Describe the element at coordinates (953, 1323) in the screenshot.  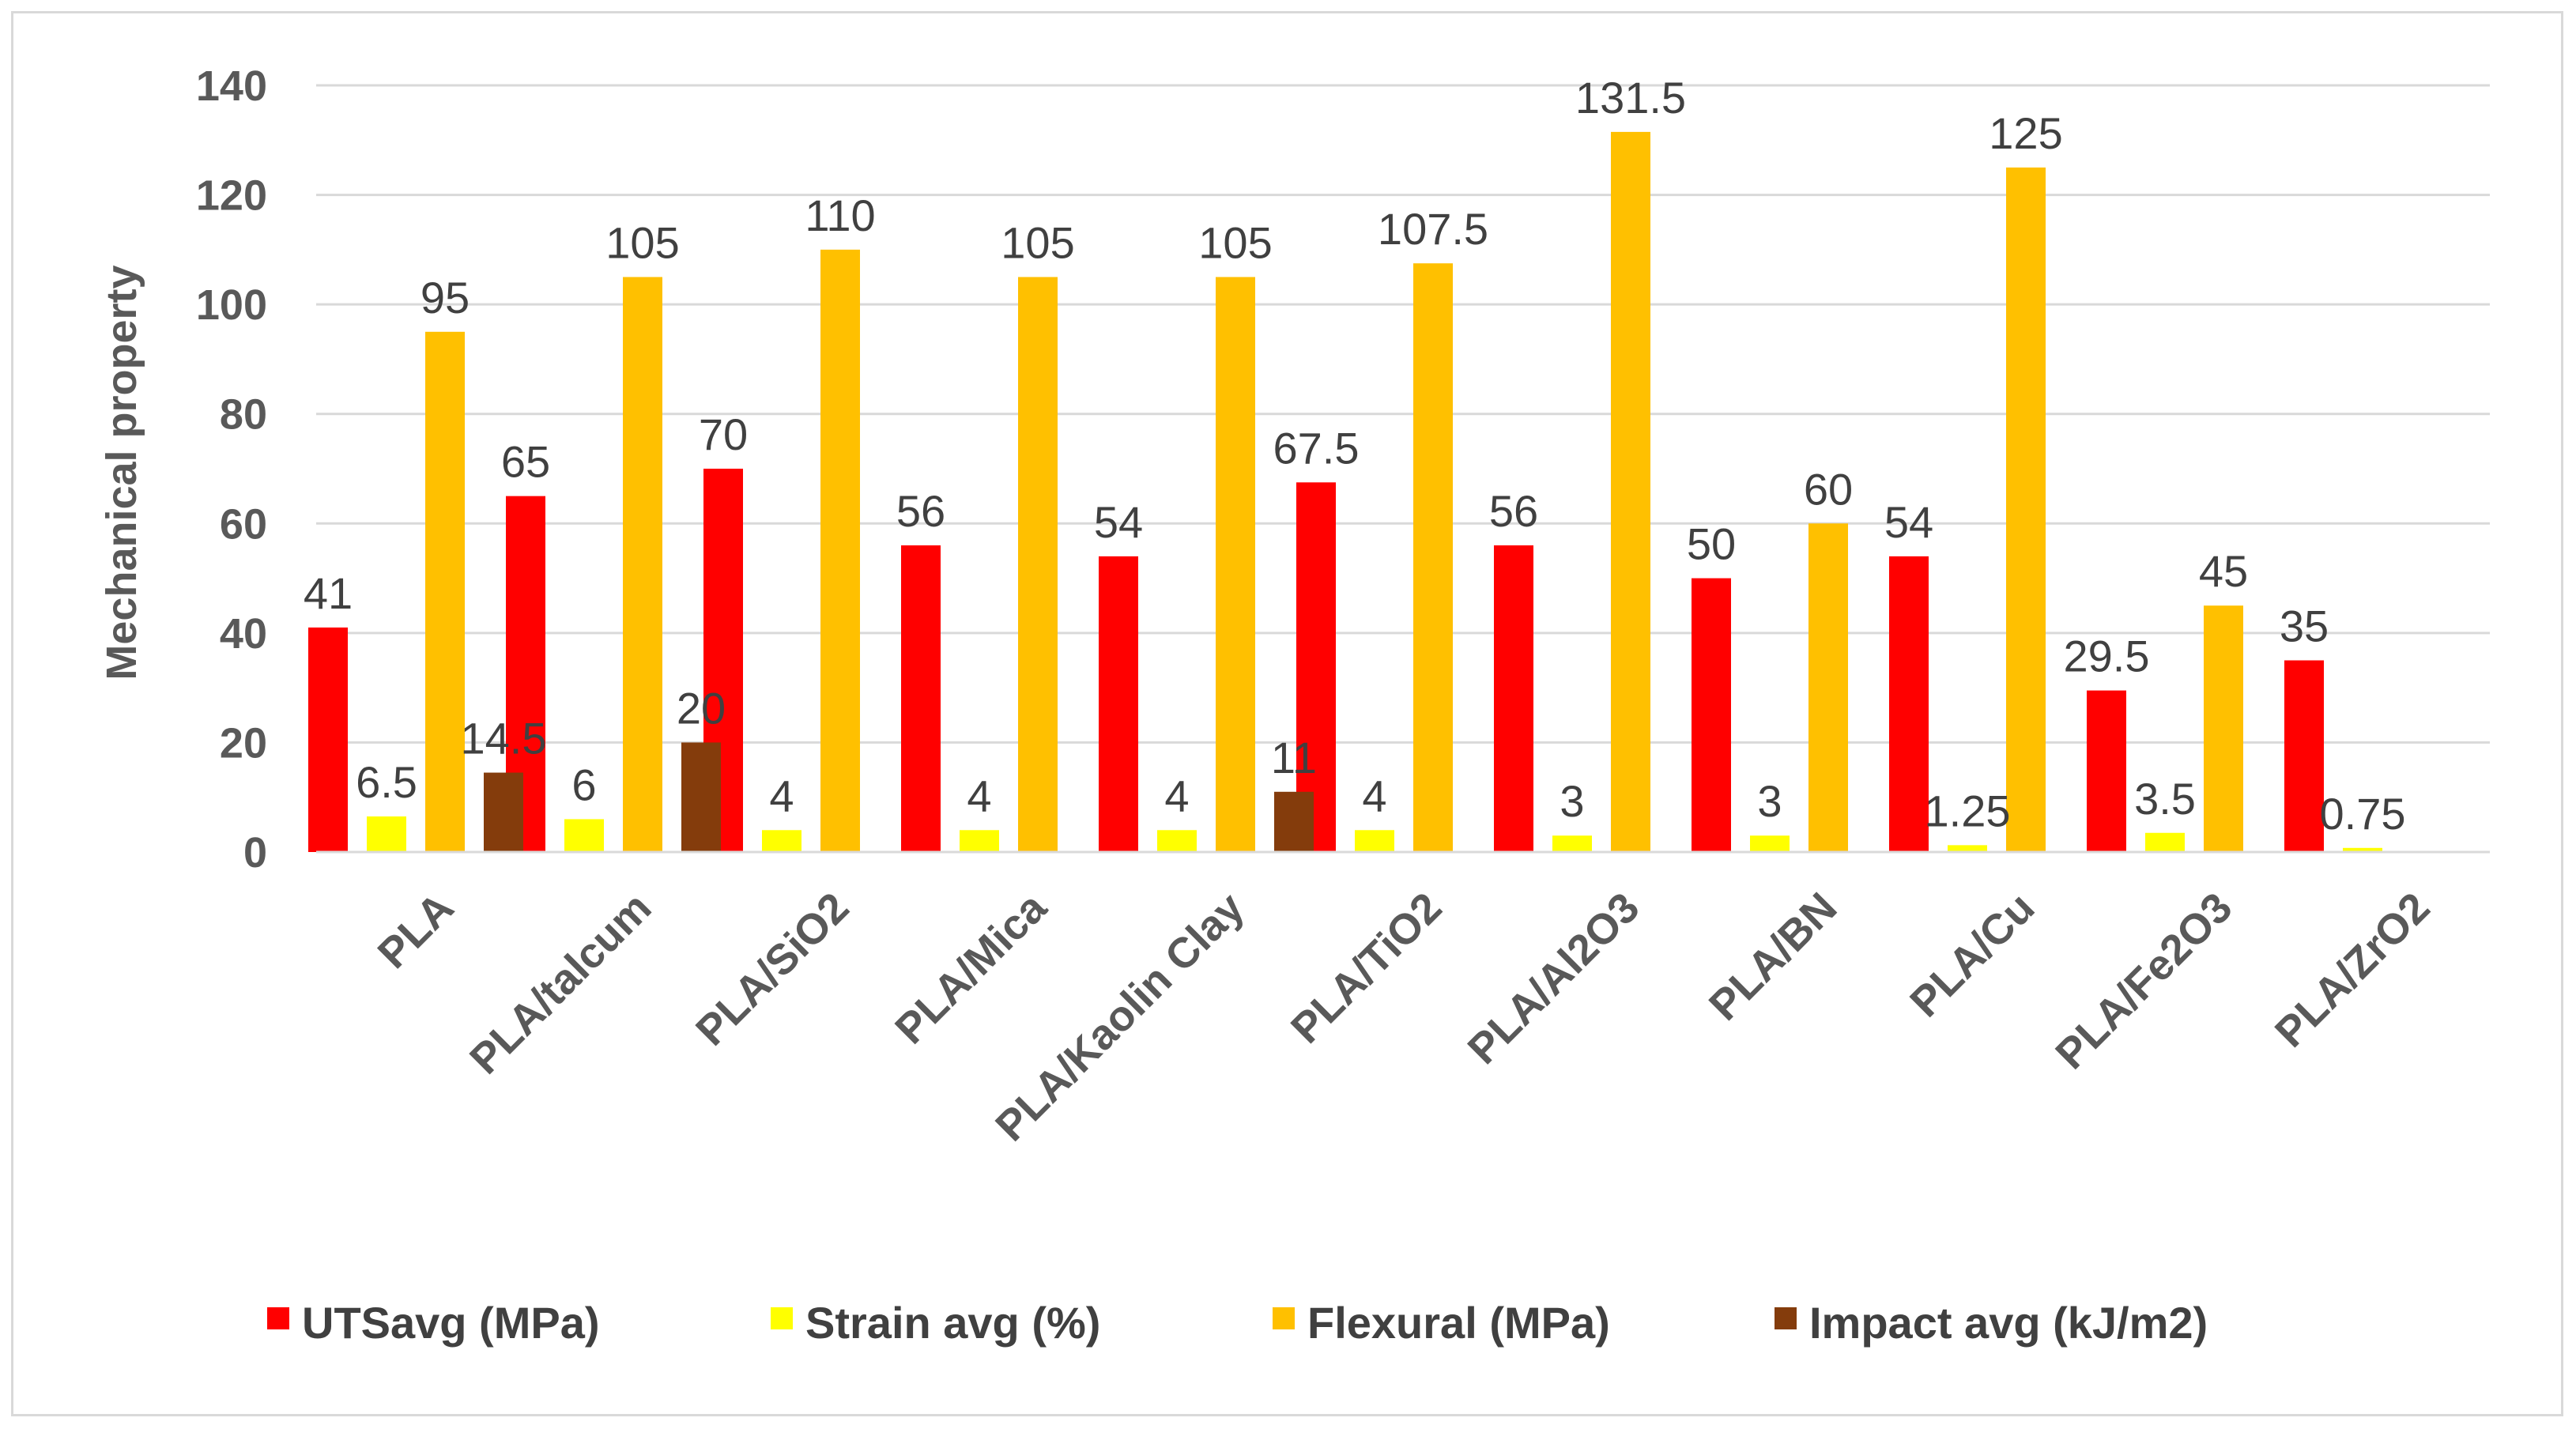
I see `legend-label: Strain avg (%)` at that location.